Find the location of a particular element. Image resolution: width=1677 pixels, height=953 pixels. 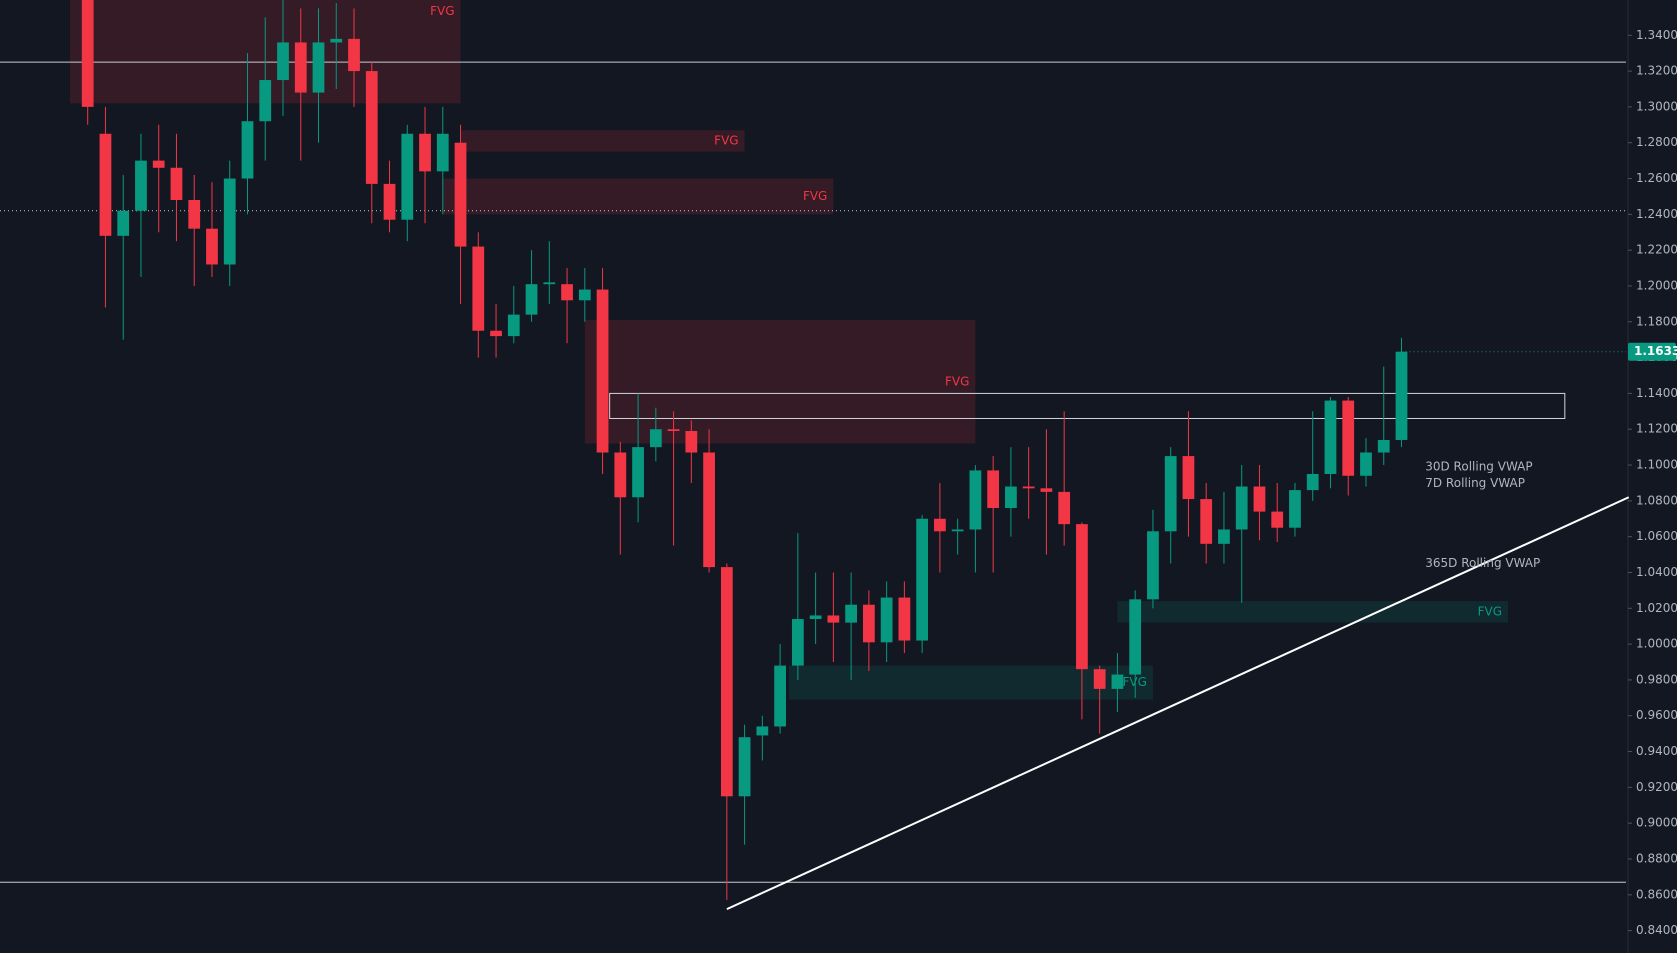

y-tick-label: 1.1400 is located at coordinates (1656, 393).